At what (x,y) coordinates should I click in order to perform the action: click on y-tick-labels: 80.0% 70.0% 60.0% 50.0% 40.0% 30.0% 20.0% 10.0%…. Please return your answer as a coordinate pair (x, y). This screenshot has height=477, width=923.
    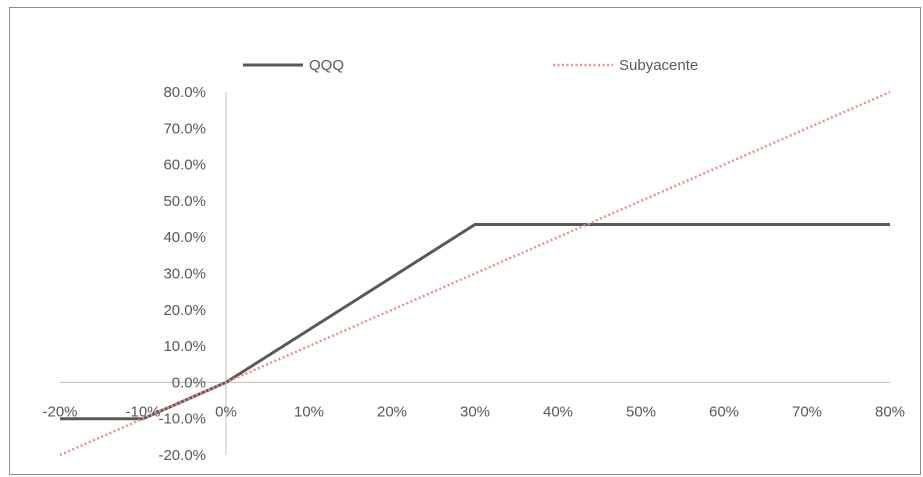
    Looking at the image, I should click on (182, 274).